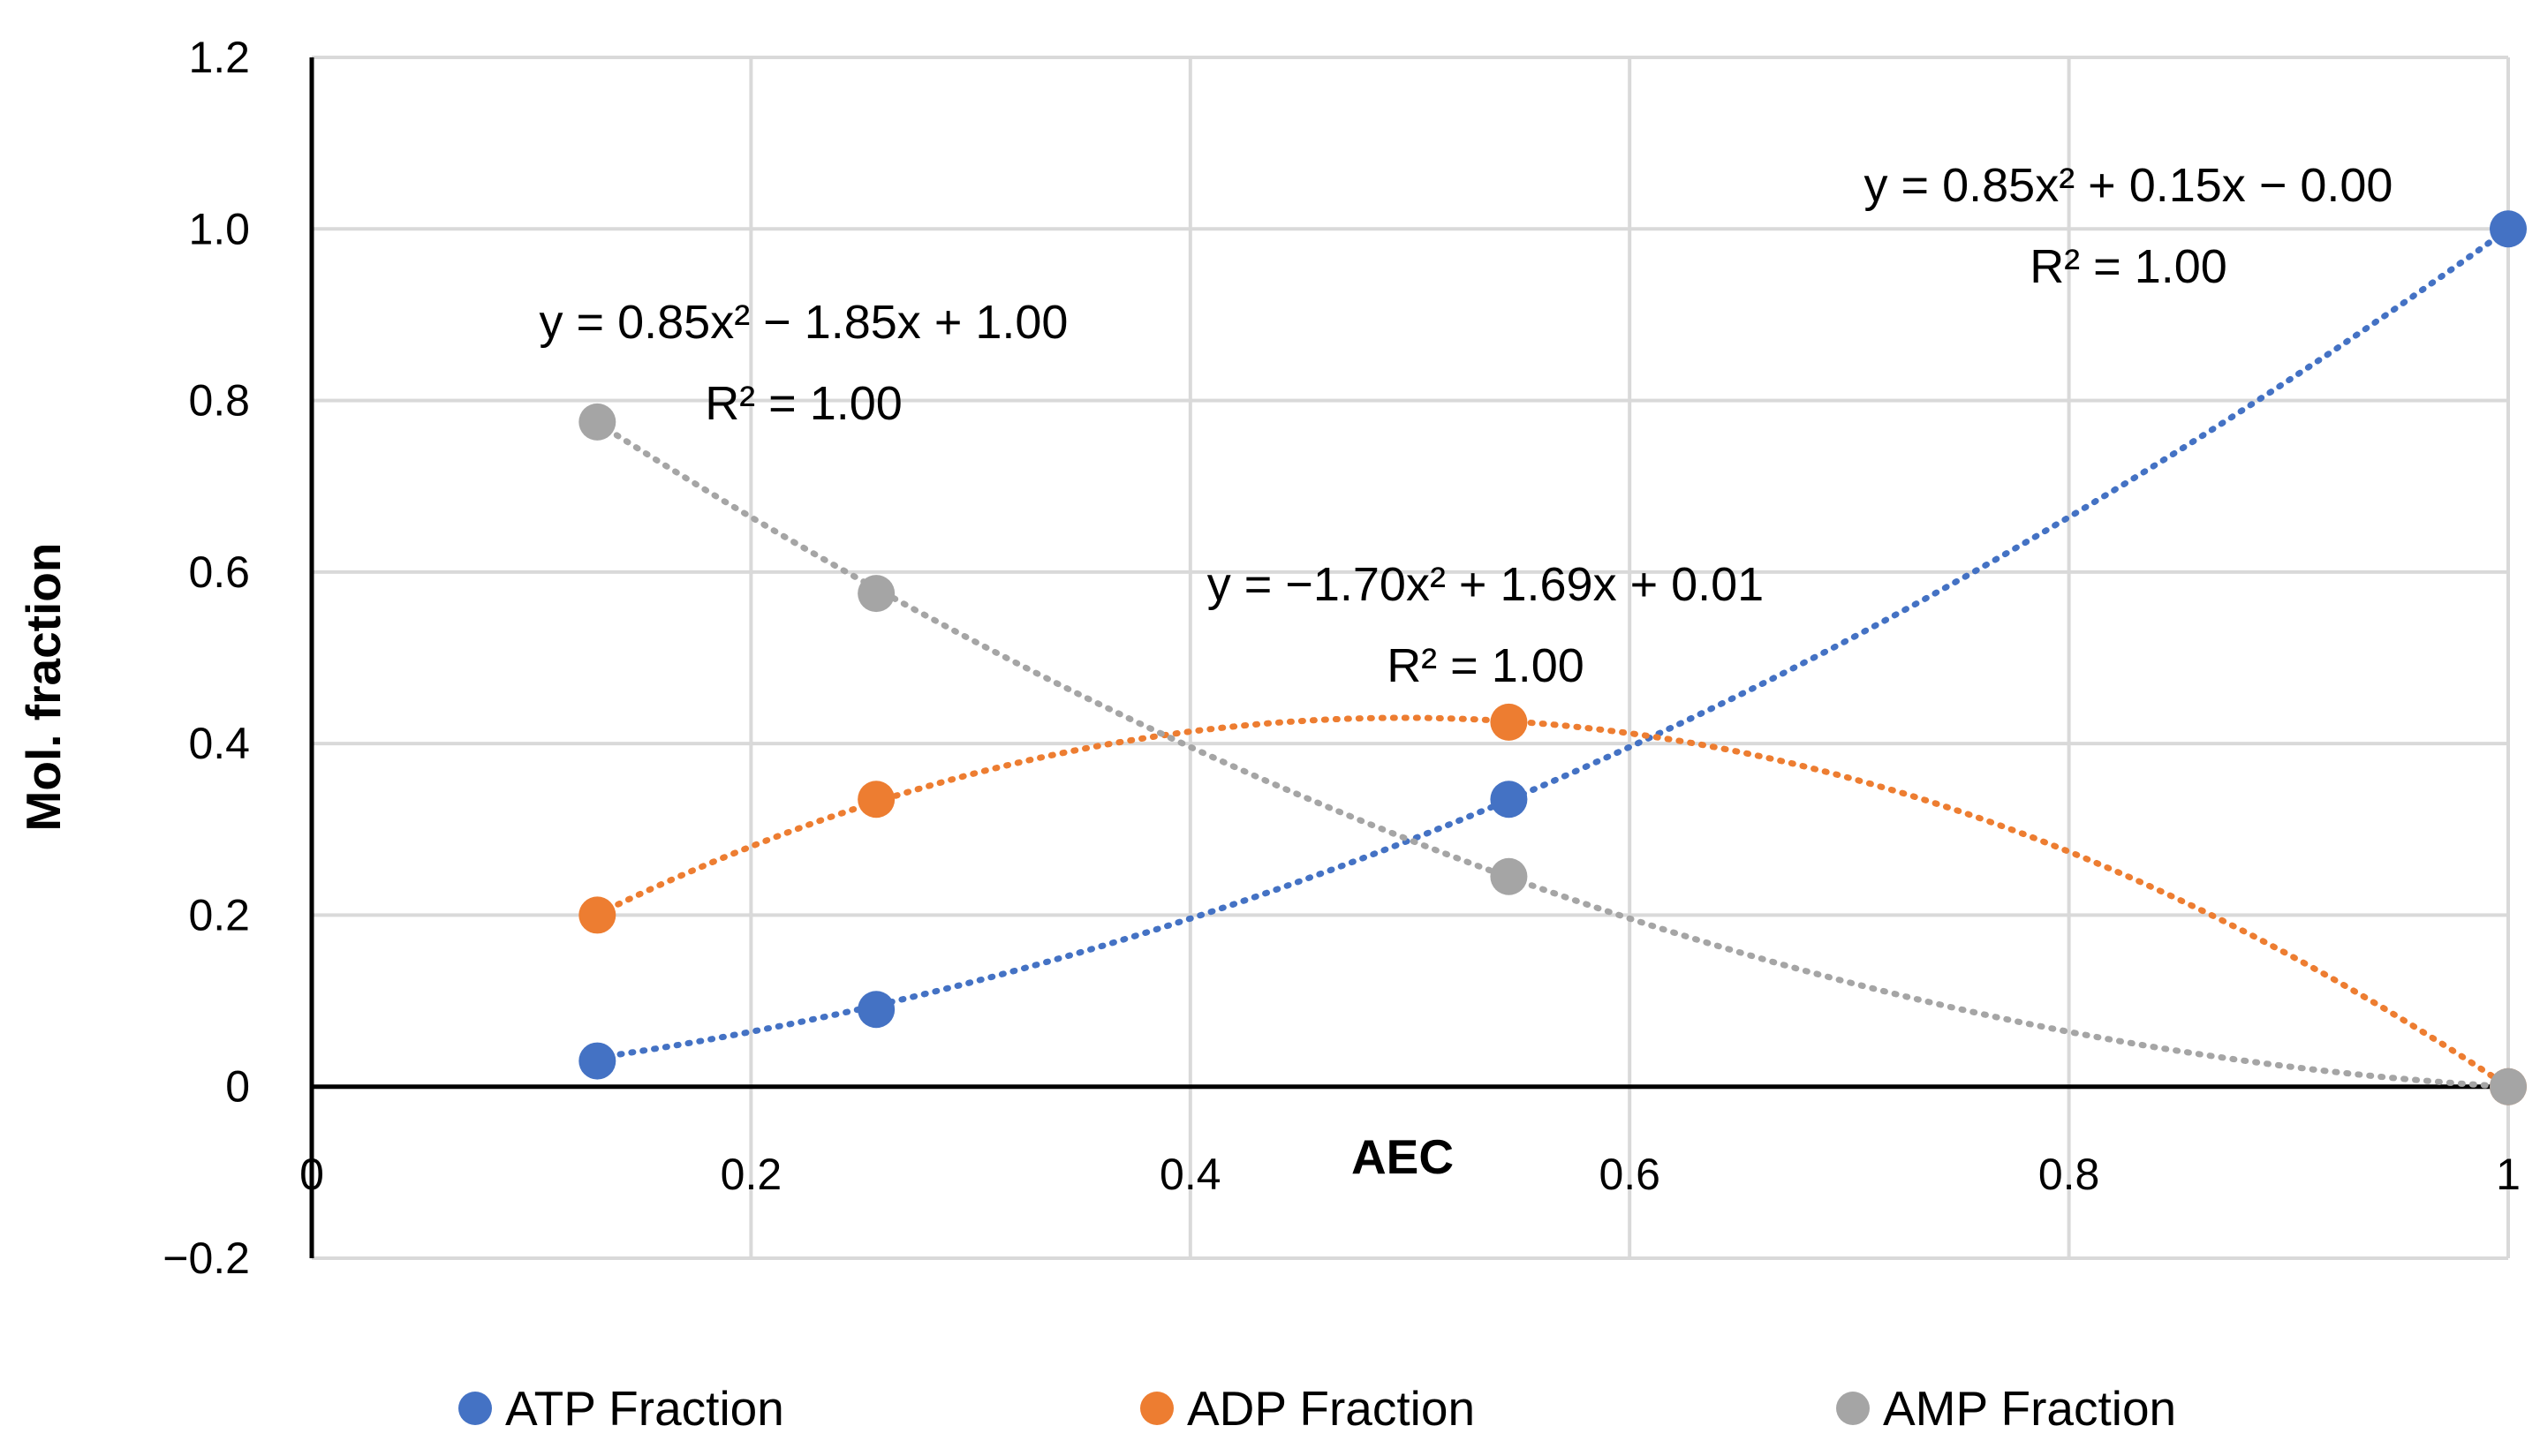 The width and height of the screenshot is (2540, 1456). I want to click on y-tick-label: 0.2, so click(219, 914).